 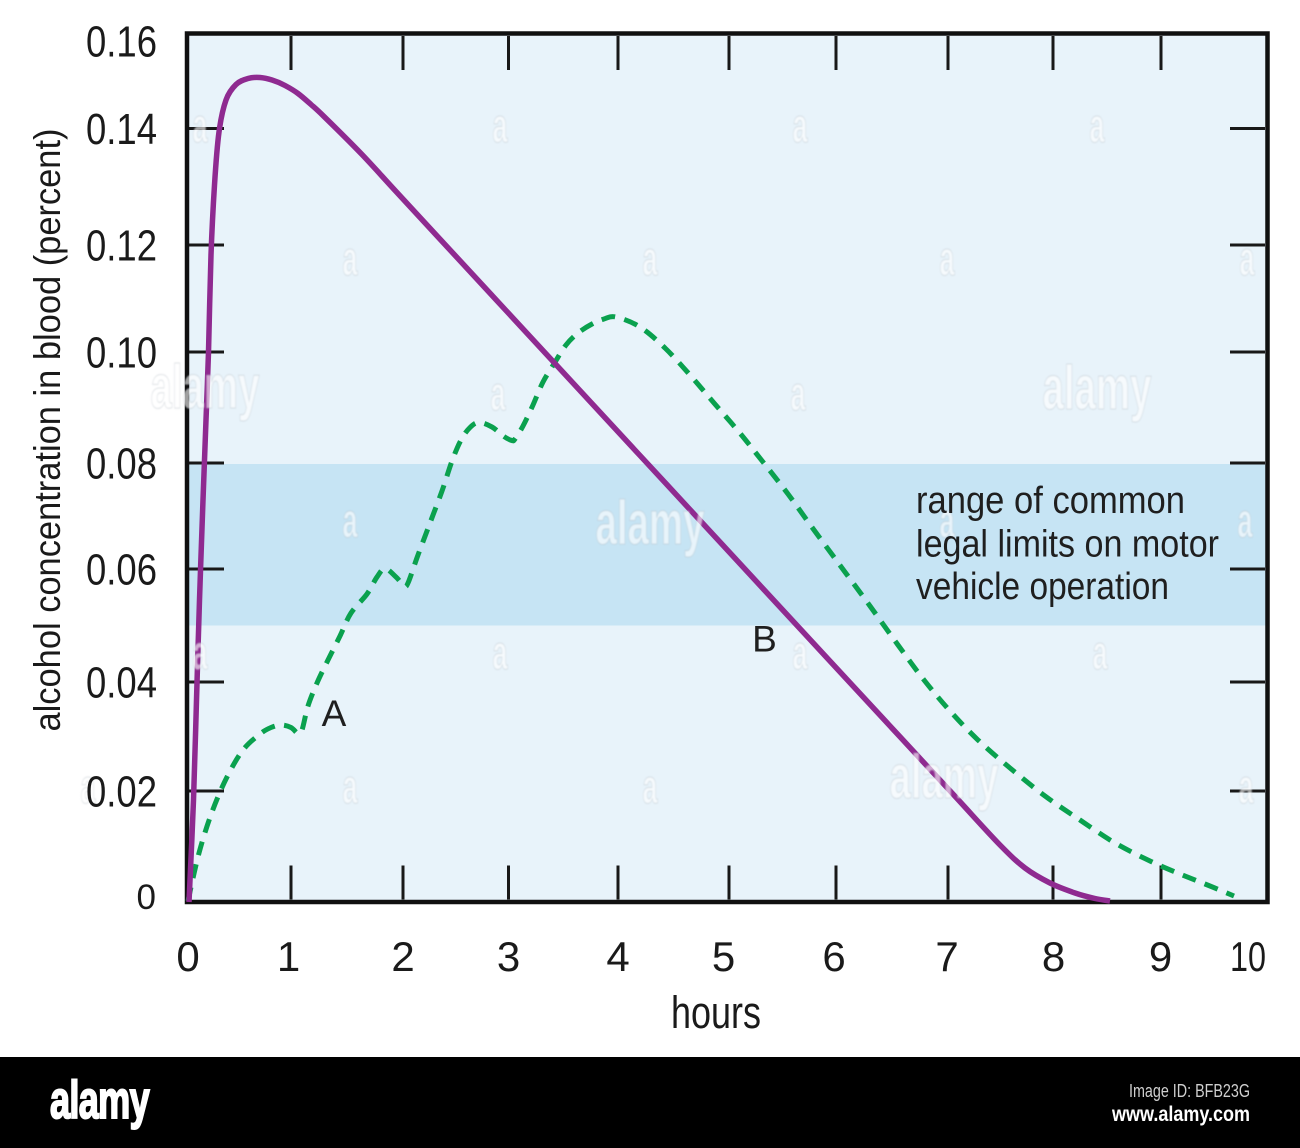 What do you see at coordinates (1248, 956) in the screenshot?
I see `svg-text: 10` at bounding box center [1248, 956].